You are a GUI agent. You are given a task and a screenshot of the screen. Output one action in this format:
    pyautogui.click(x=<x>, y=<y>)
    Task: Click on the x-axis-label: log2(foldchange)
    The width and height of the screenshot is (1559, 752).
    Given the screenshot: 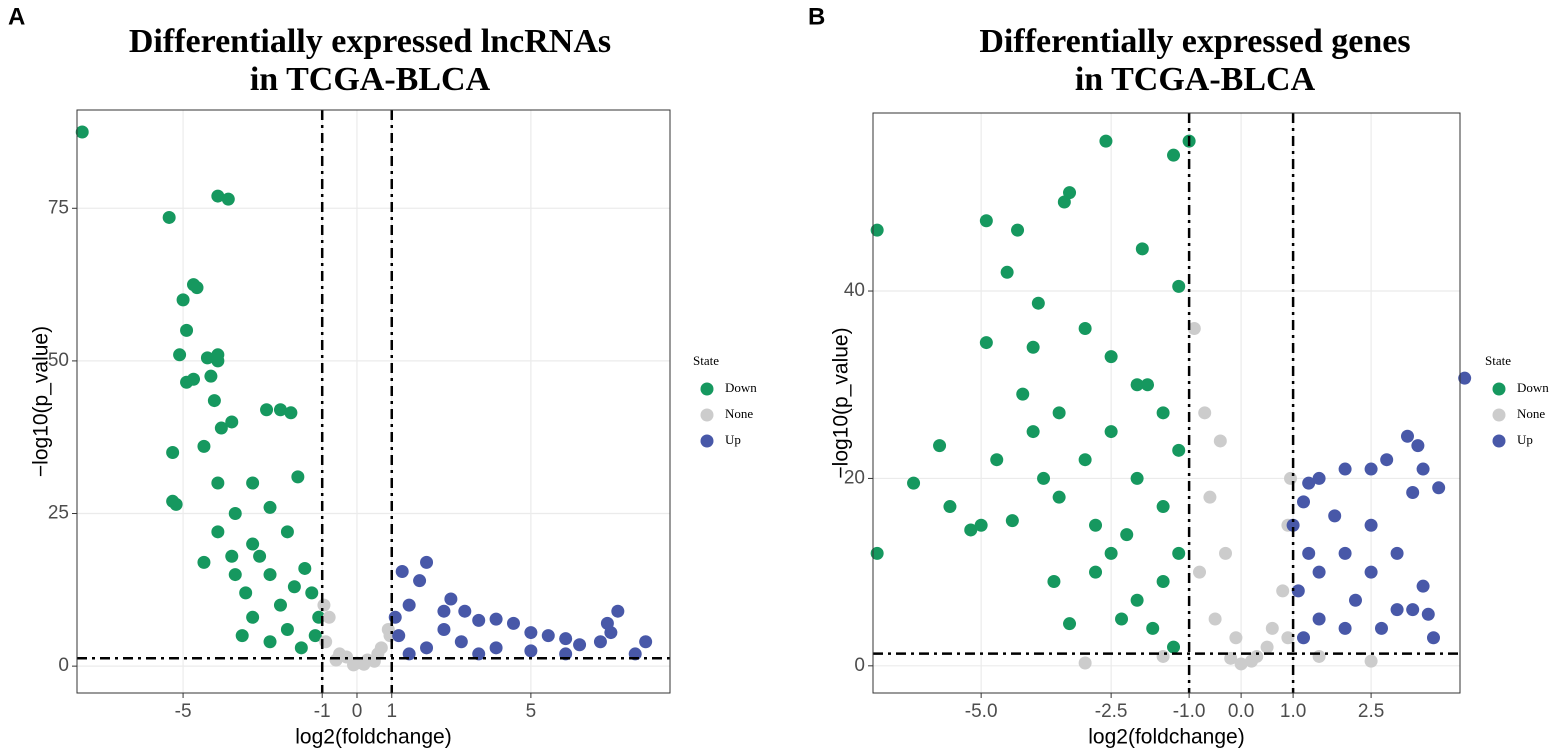 What is the action you would take?
    pyautogui.click(x=373, y=737)
    